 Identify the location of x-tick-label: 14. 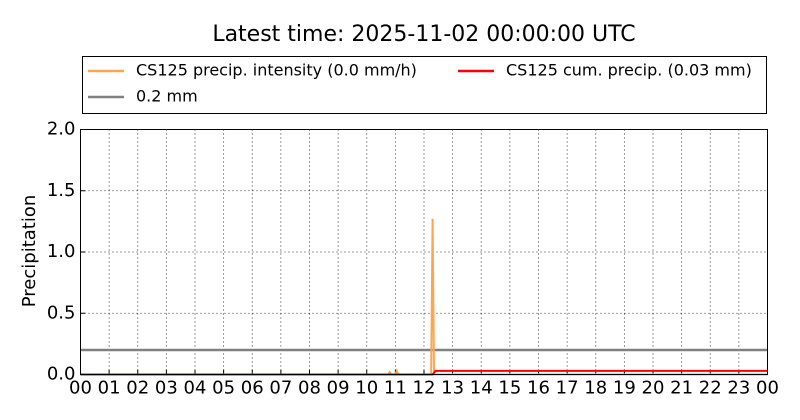
(481, 388).